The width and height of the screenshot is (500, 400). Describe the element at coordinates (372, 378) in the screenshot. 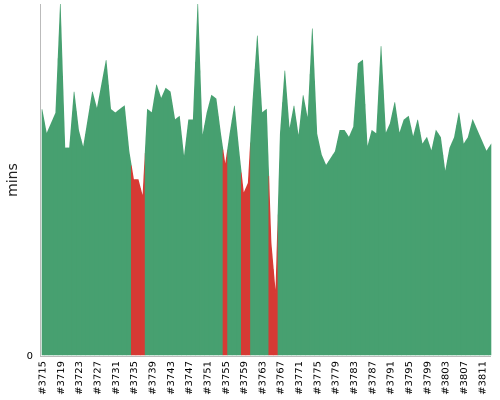

I see `x-tick-label: #3787` at that location.